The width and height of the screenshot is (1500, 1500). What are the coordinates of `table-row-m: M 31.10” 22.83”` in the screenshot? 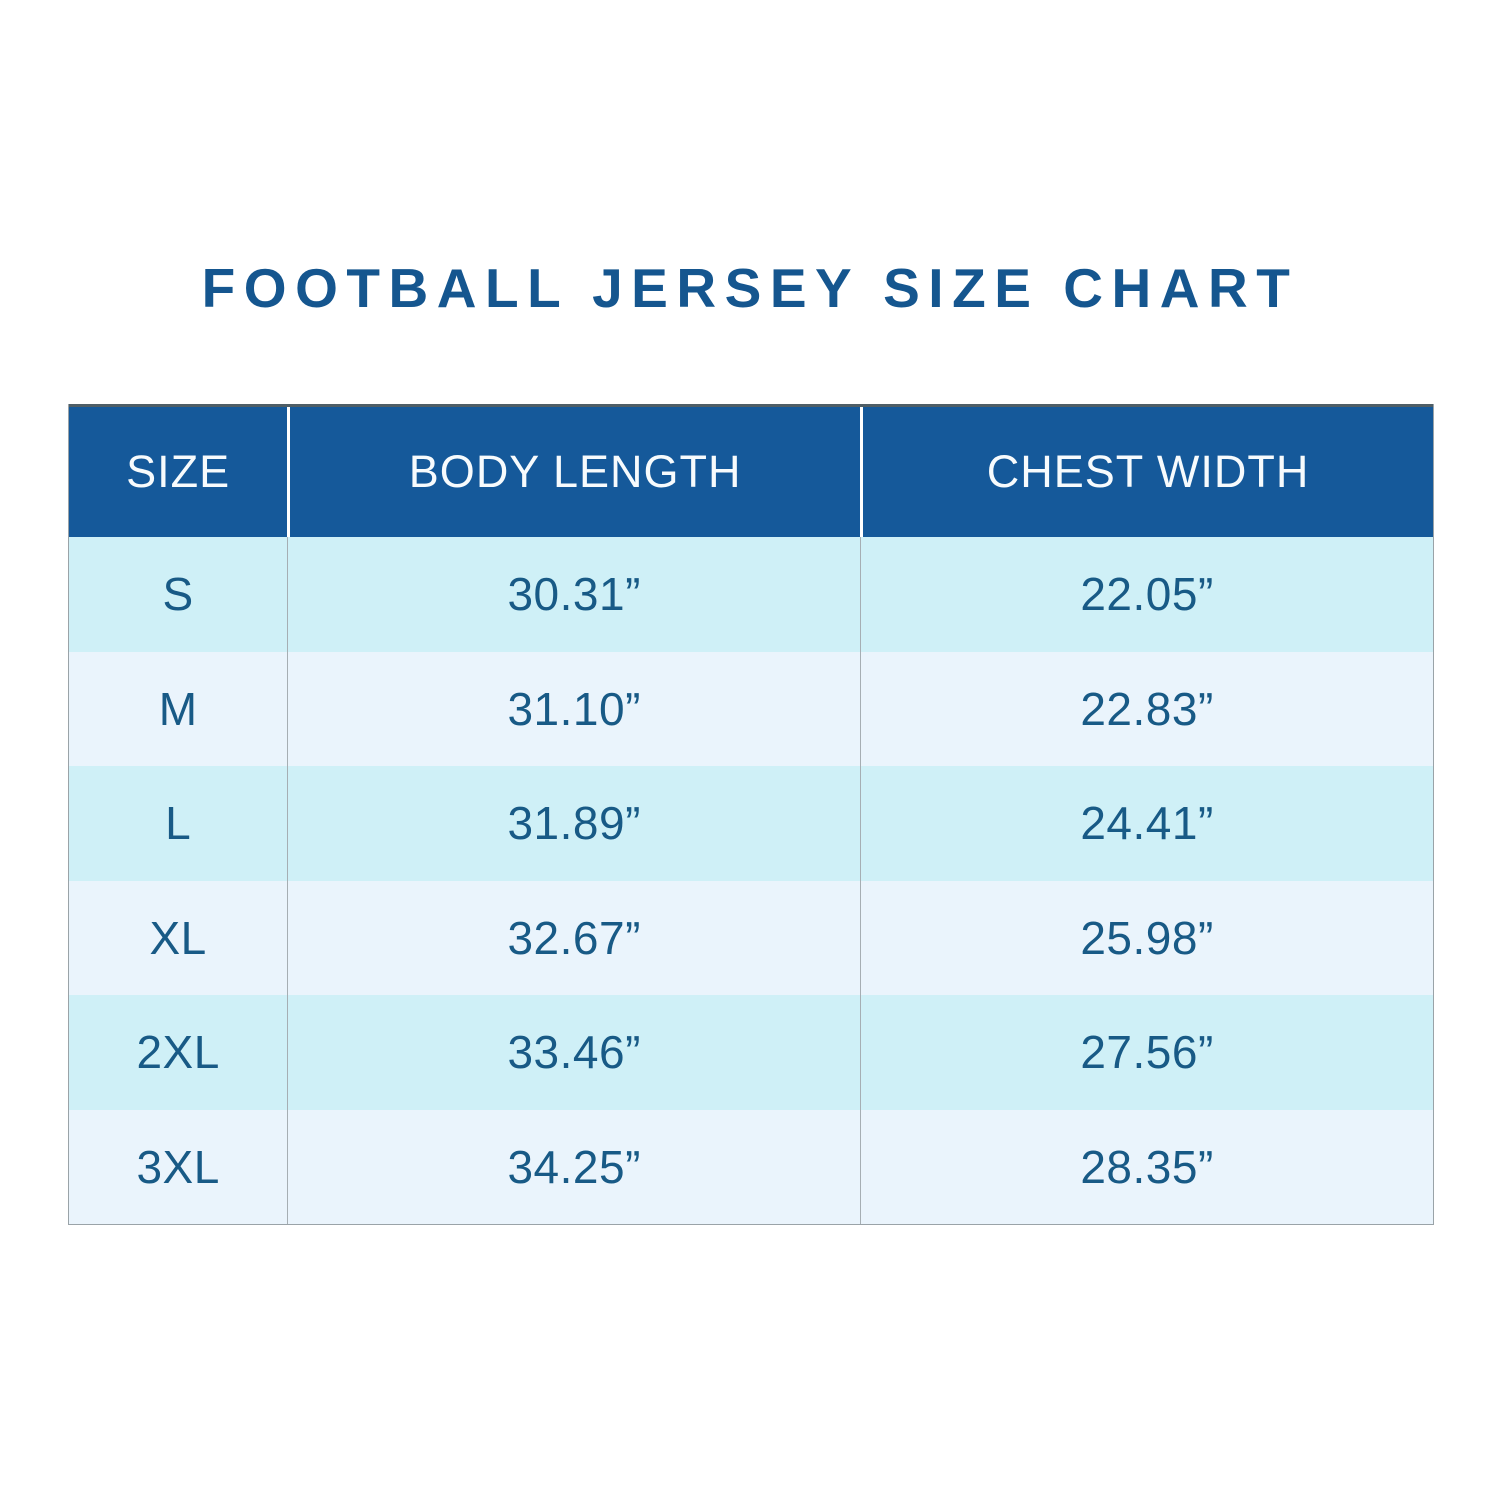 It's located at (751, 708).